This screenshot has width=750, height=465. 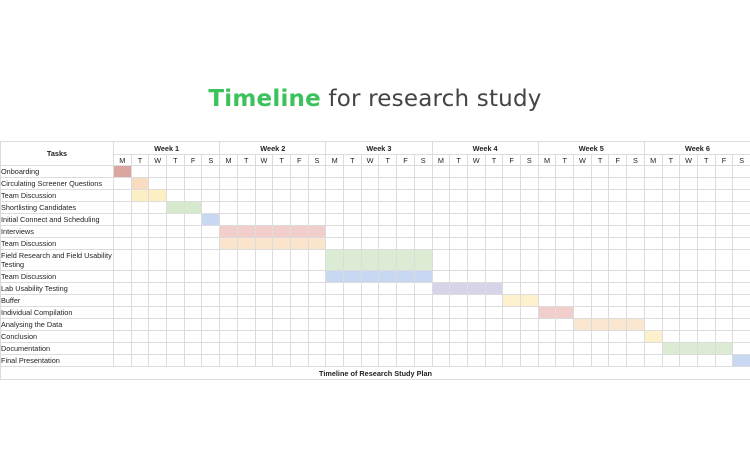 What do you see at coordinates (375, 288) in the screenshot?
I see `task-row: Lab Usability Testing` at bounding box center [375, 288].